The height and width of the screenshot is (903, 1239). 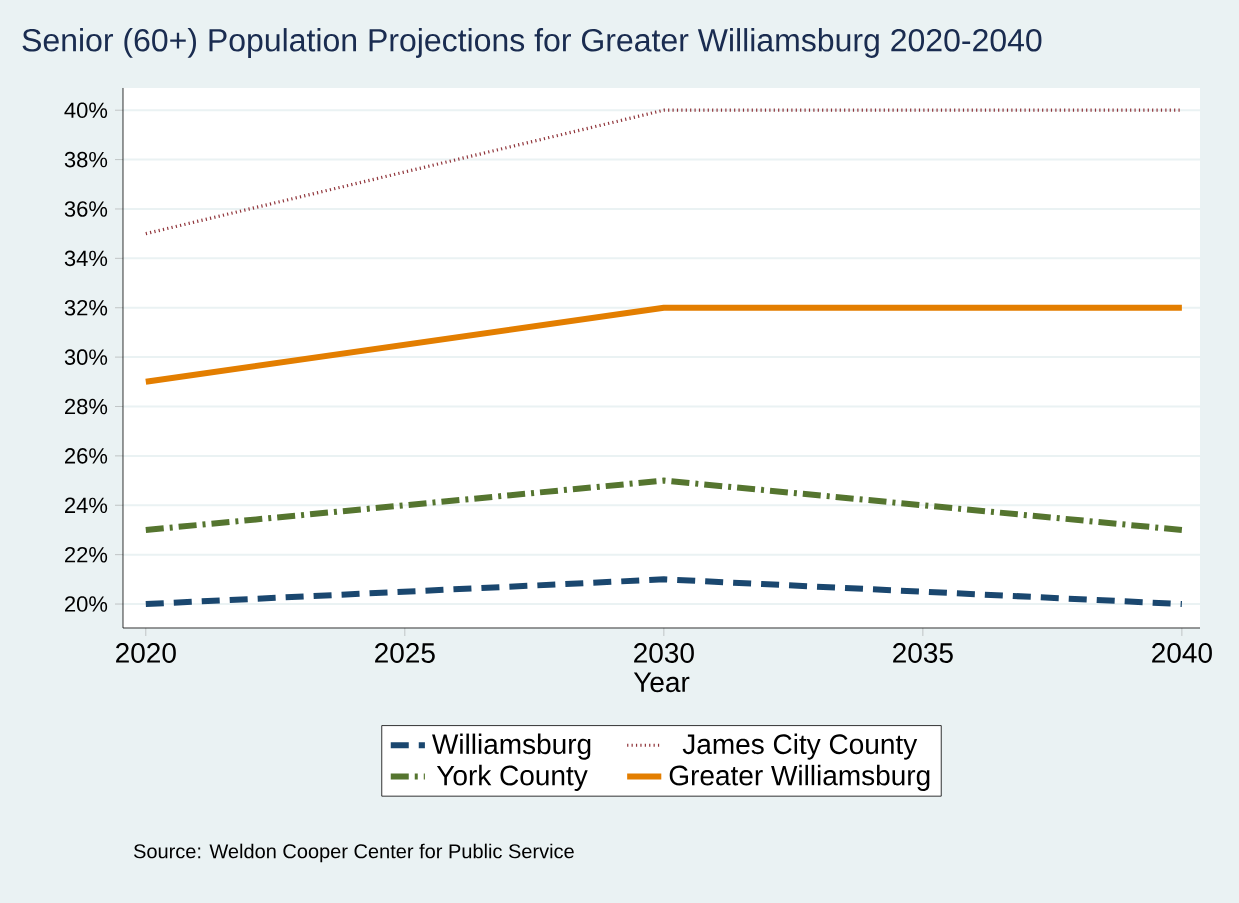 What do you see at coordinates (511, 746) in the screenshot?
I see `legend-label: Williamsburg` at bounding box center [511, 746].